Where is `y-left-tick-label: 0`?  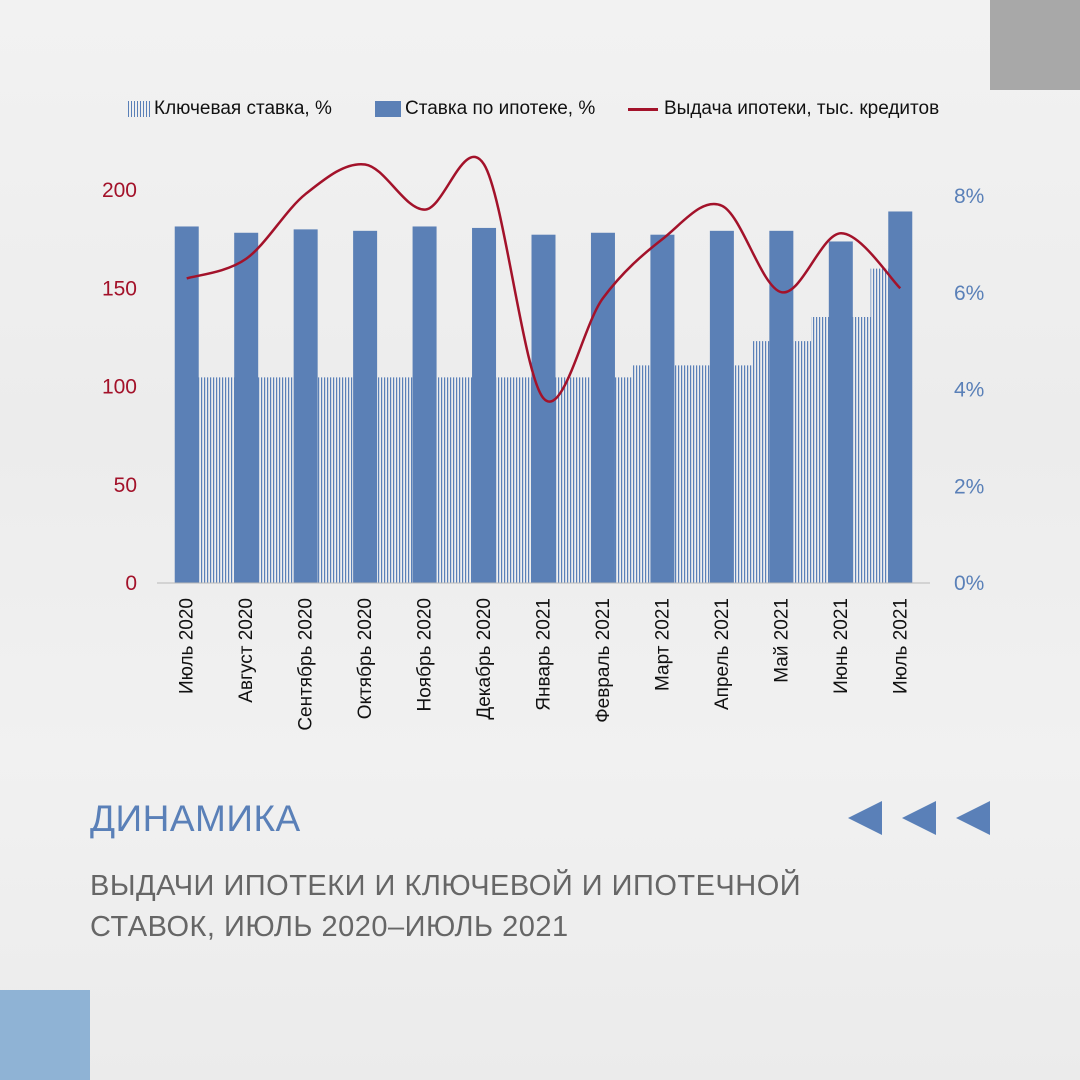 y-left-tick-label: 0 is located at coordinates (131, 583).